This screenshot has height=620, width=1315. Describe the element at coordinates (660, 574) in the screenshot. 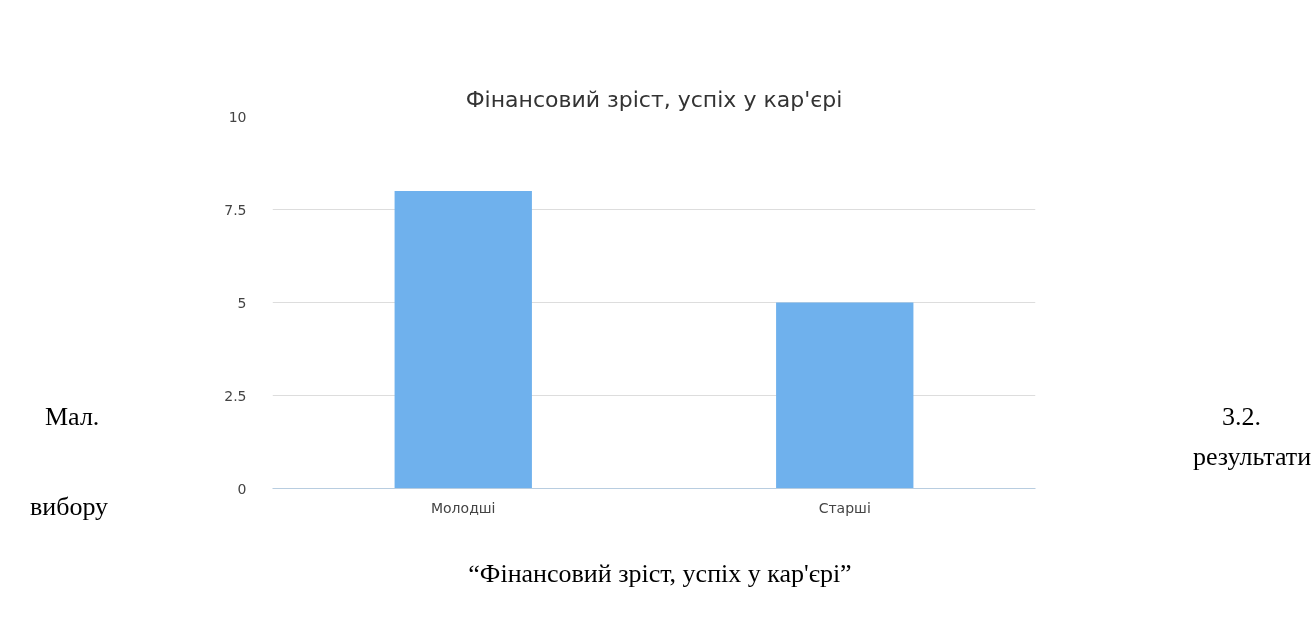

I see `text: “Фінансовий зріст, успіх у кар'єрі”` at that location.